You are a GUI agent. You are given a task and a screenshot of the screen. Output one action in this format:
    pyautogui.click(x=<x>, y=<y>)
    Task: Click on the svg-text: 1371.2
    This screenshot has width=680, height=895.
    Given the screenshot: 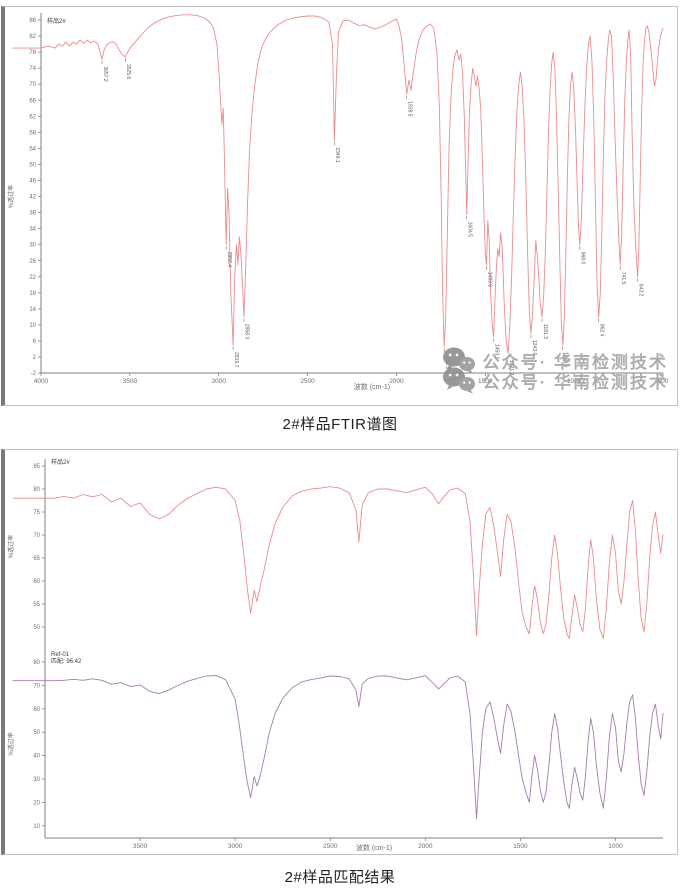 What is the action you would take?
    pyautogui.click(x=511, y=368)
    